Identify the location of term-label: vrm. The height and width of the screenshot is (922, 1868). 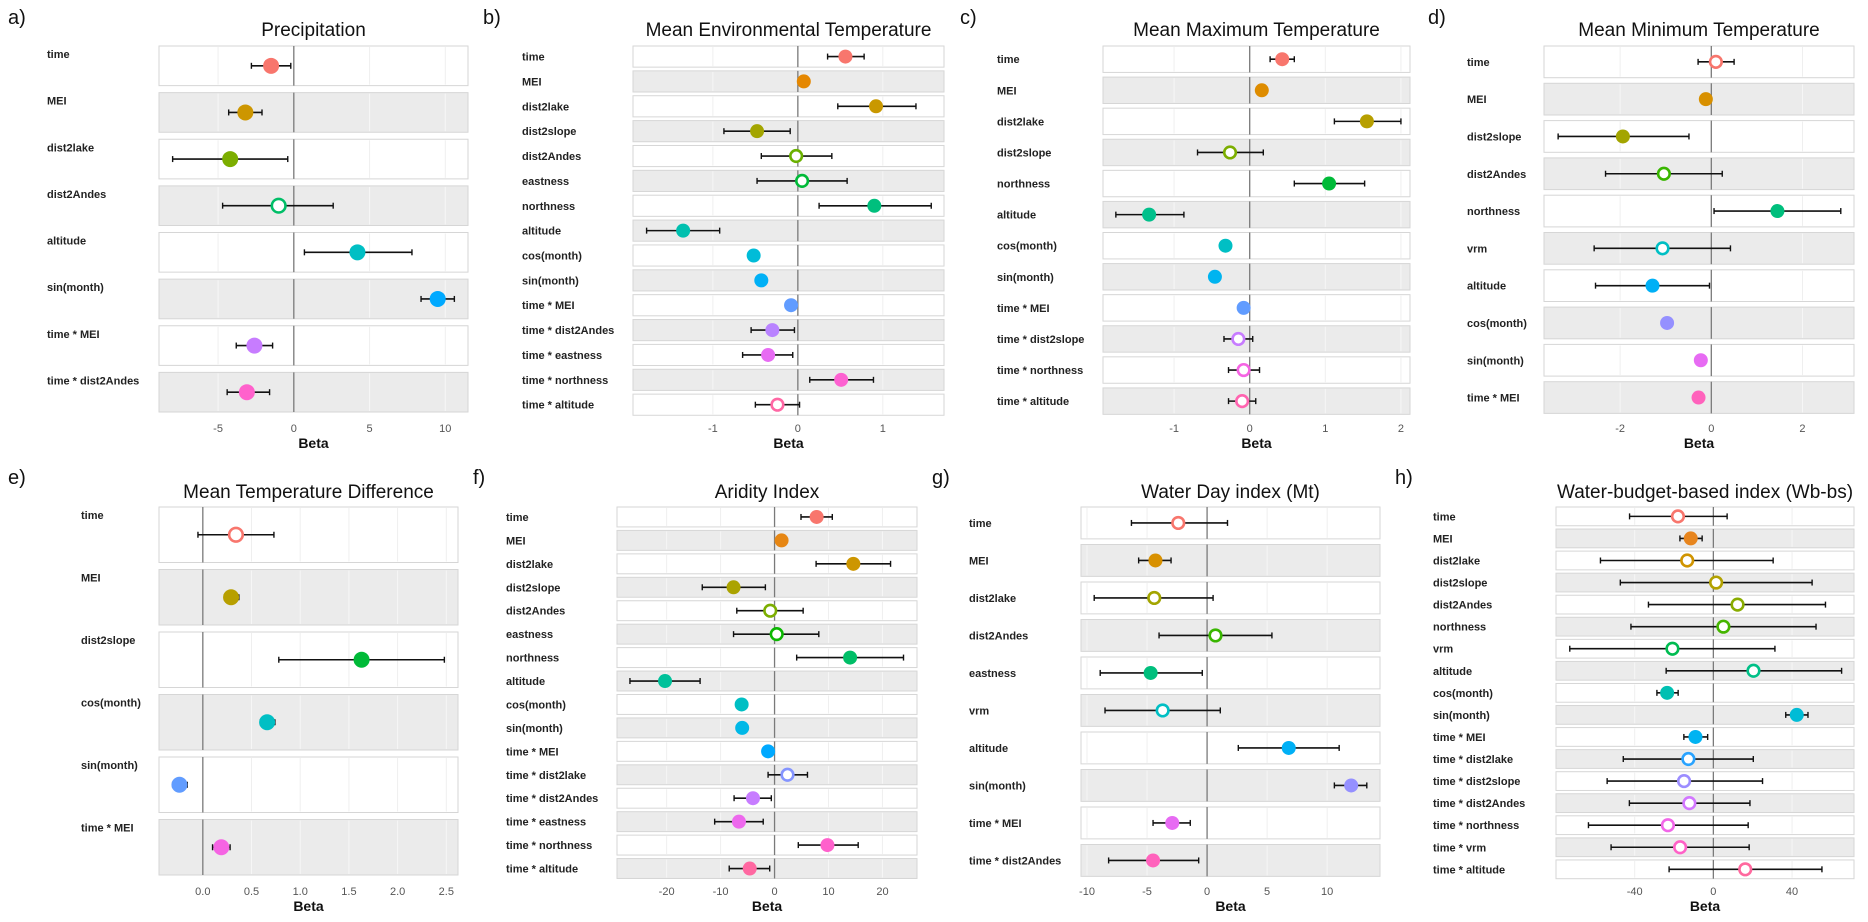
(1477, 249).